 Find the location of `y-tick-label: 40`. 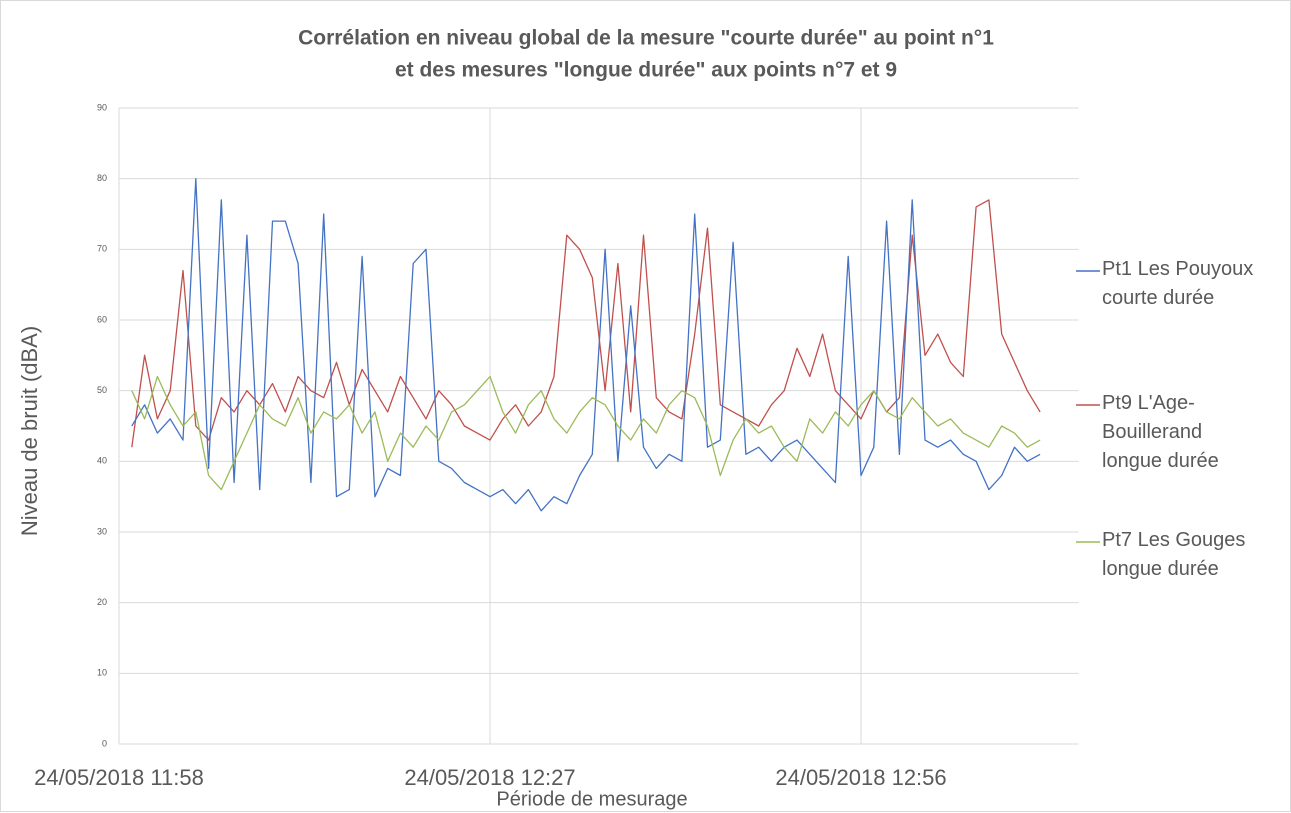

y-tick-label: 40 is located at coordinates (102, 461).